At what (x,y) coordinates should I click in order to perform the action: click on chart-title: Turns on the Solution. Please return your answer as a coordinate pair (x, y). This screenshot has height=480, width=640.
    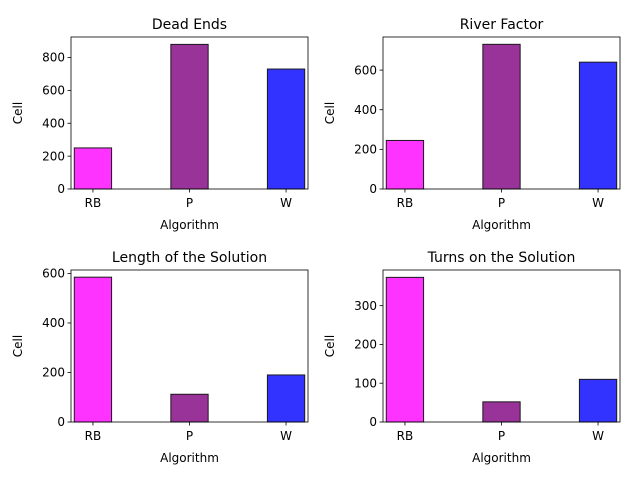
    Looking at the image, I should click on (501, 258).